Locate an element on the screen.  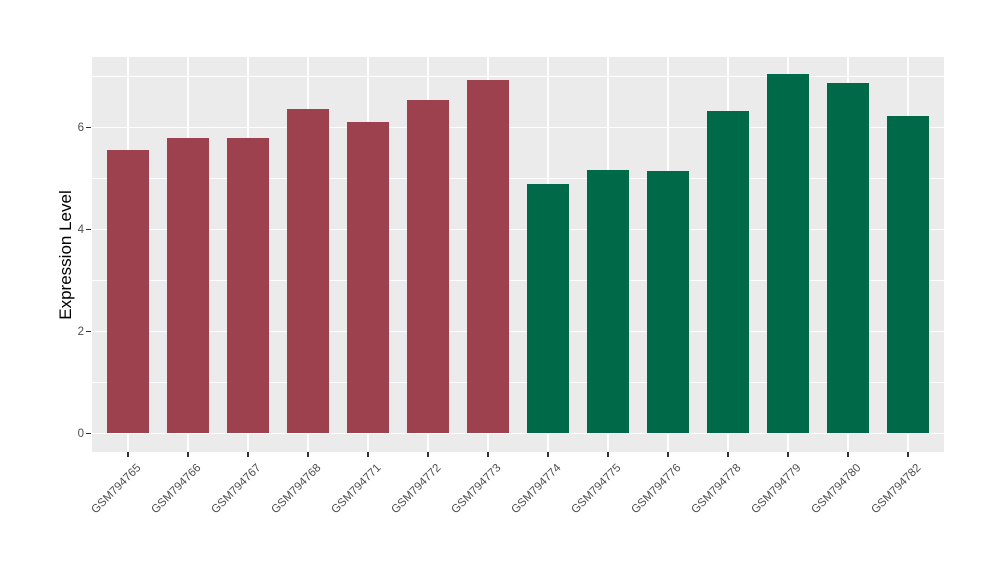
x-tick-label: GSM794768 is located at coordinates (296, 489).